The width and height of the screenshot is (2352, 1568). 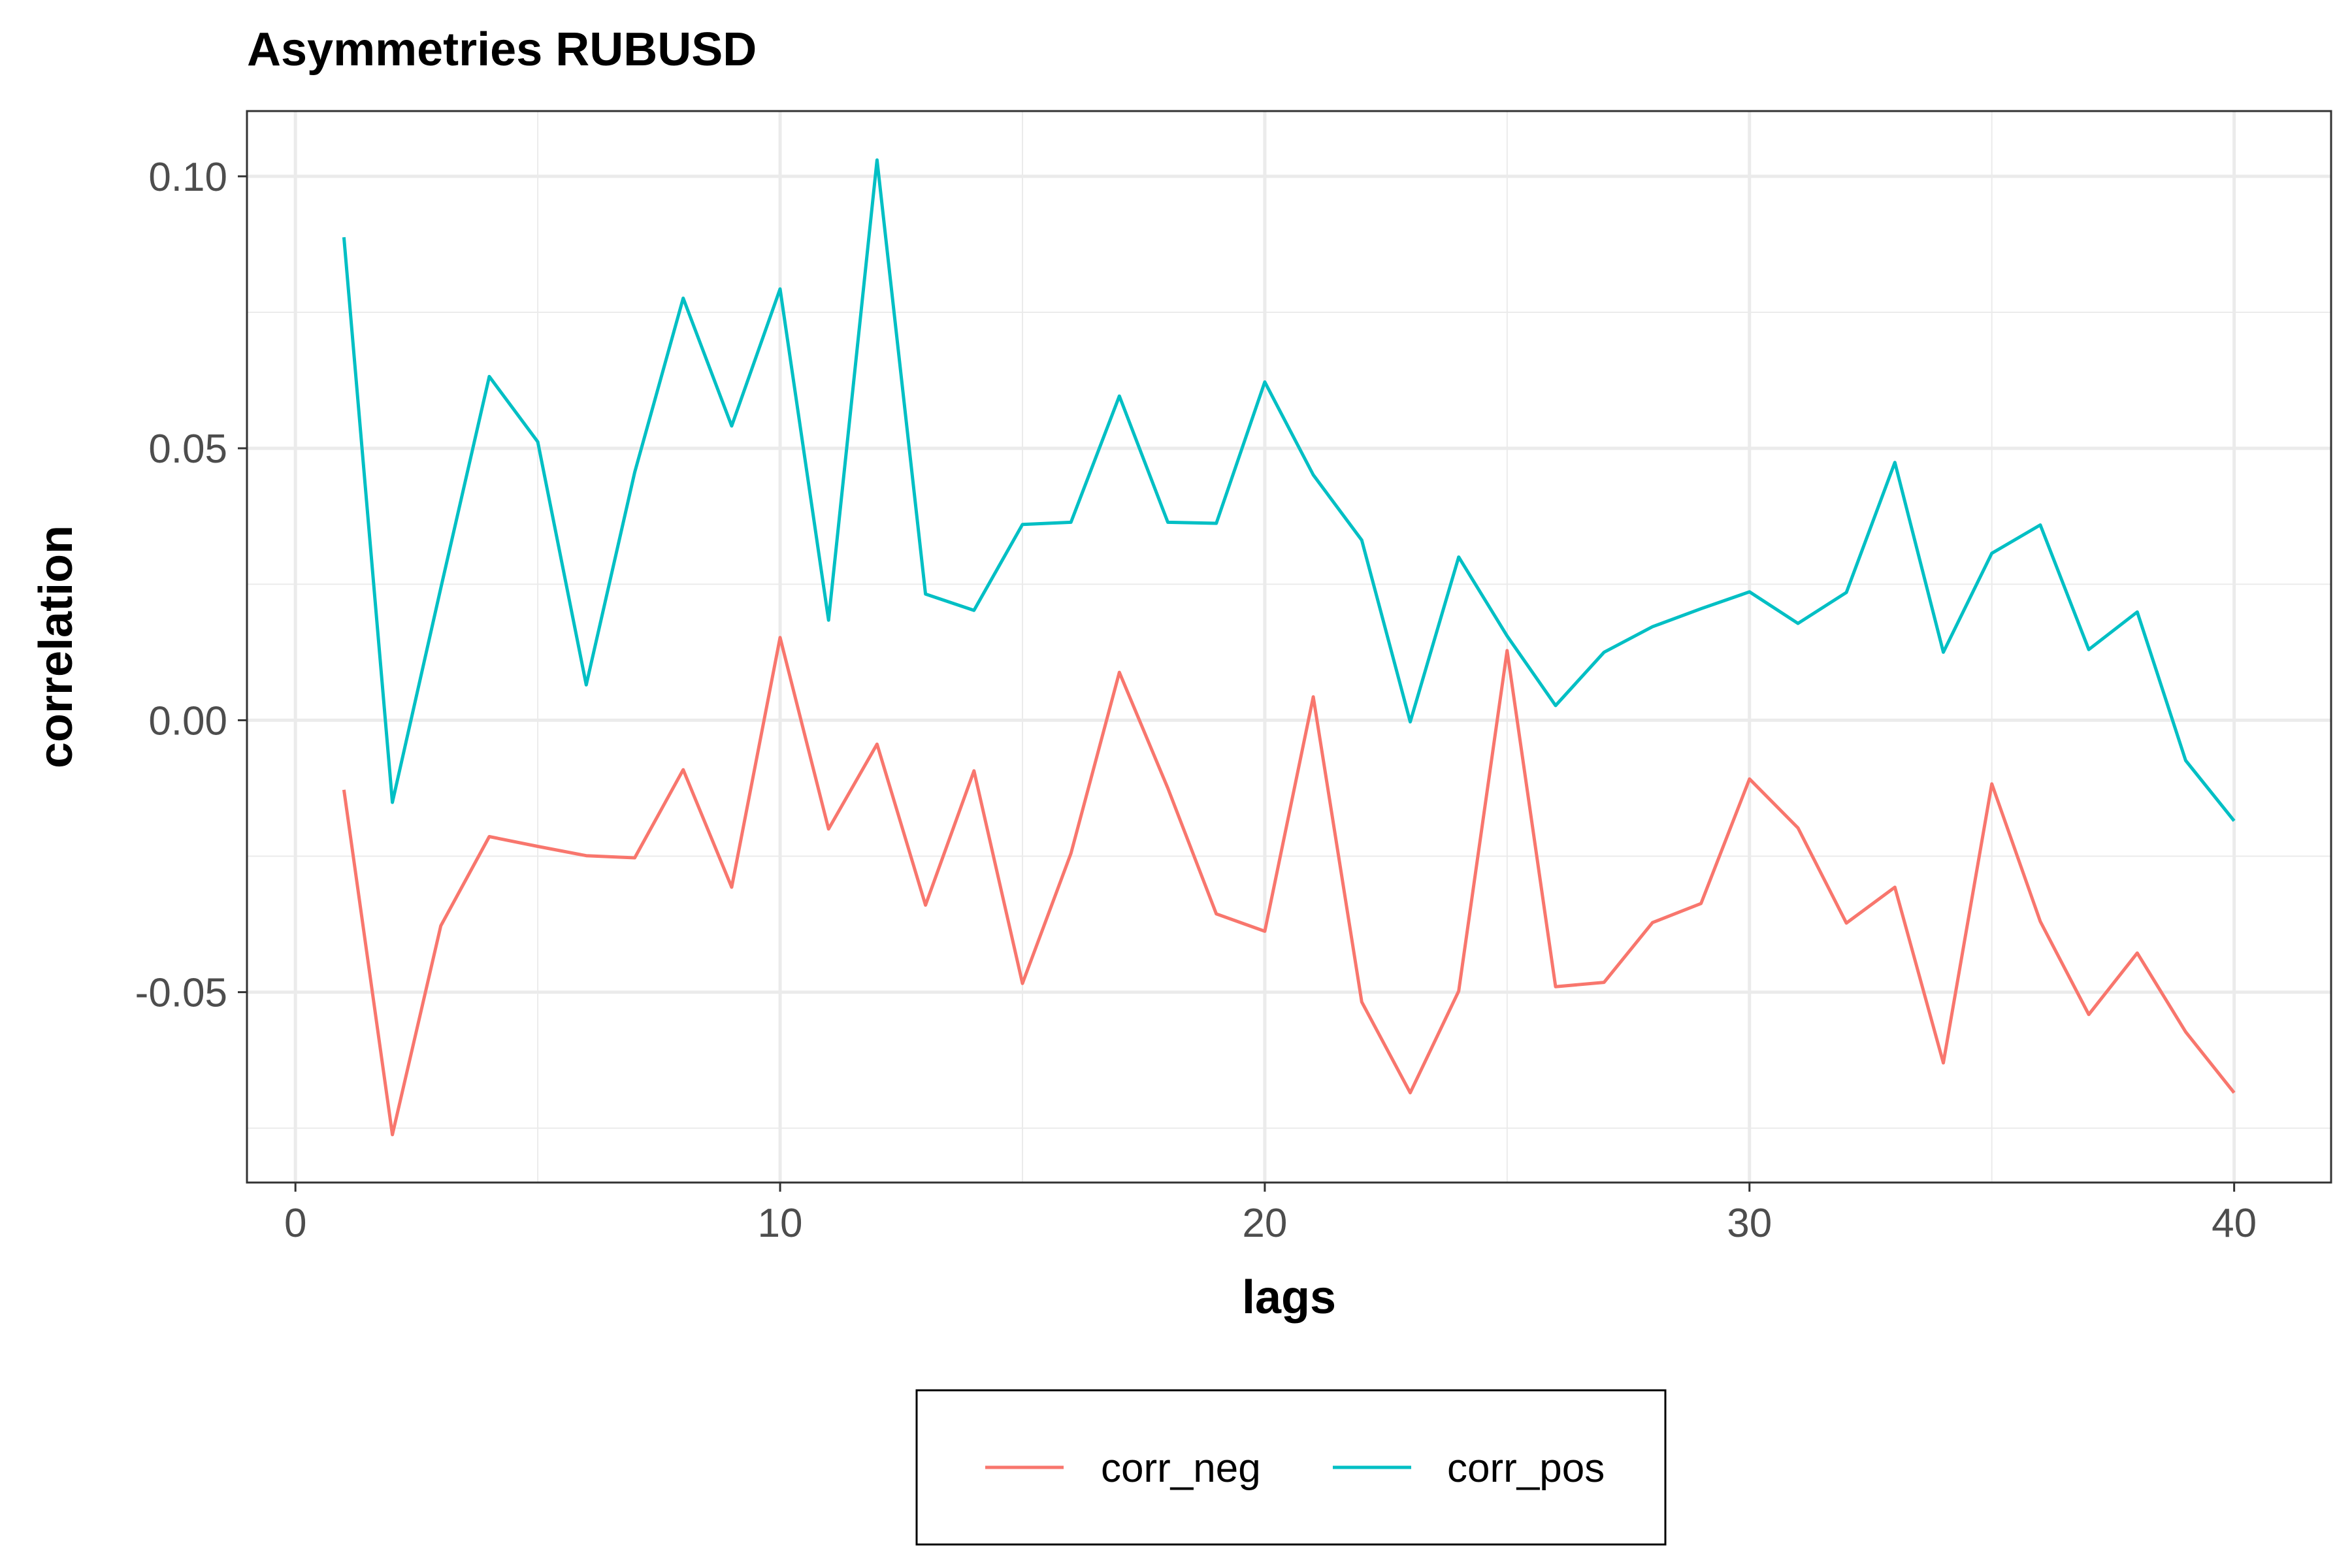 I want to click on chart-title: Asymmetries RUBUSD, so click(x=502, y=50).